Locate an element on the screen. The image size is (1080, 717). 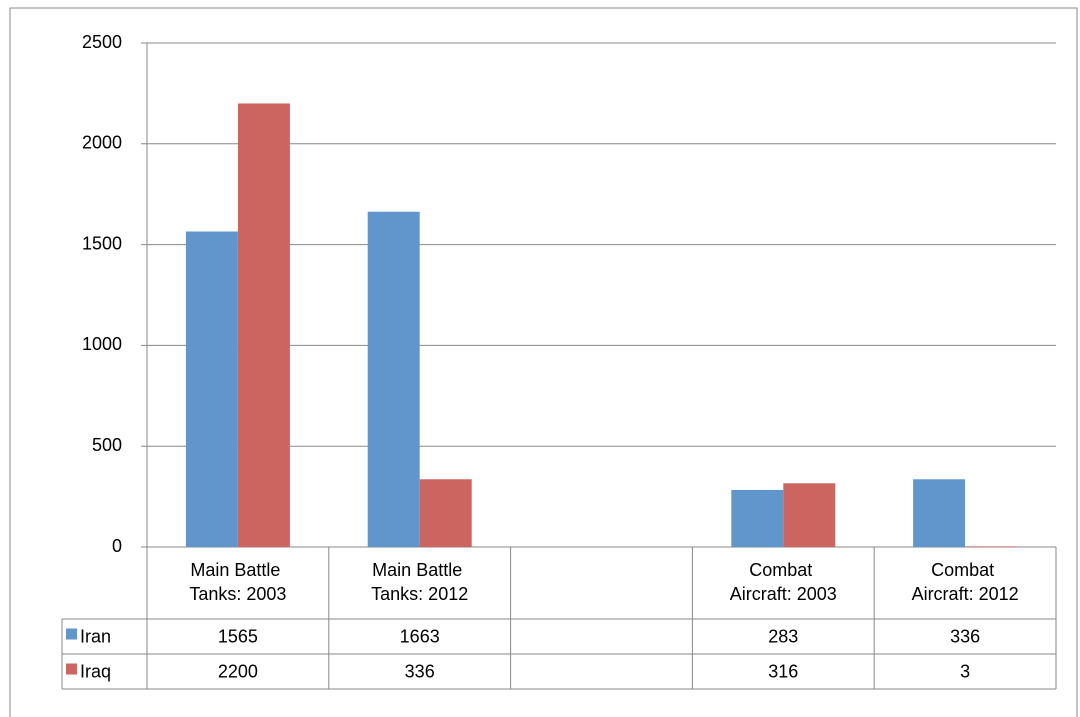
y-tick-label: 500 is located at coordinates (107, 445).